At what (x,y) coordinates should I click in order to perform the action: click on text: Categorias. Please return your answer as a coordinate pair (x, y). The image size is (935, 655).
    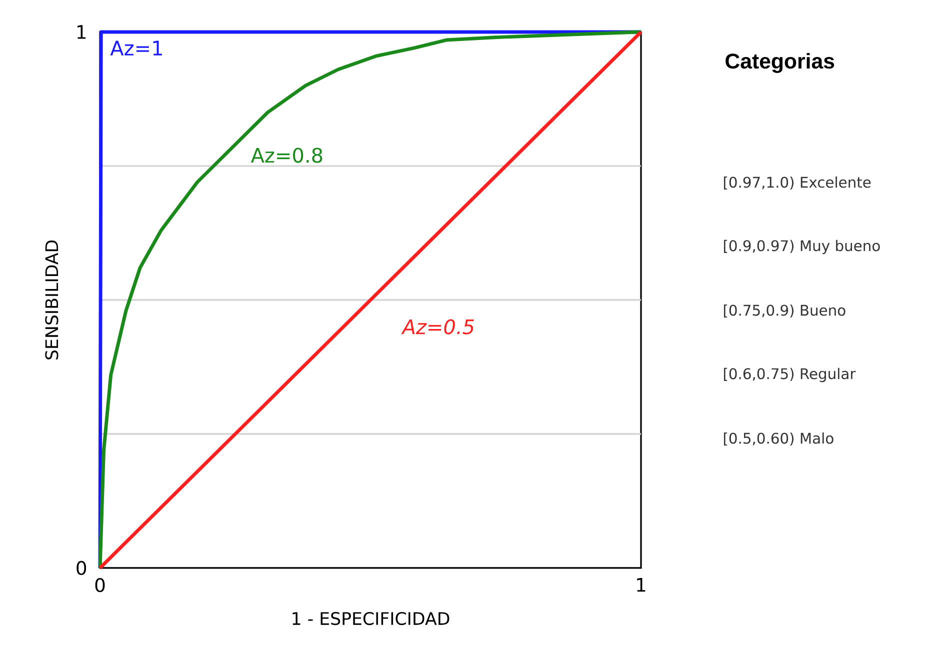
    Looking at the image, I should click on (780, 63).